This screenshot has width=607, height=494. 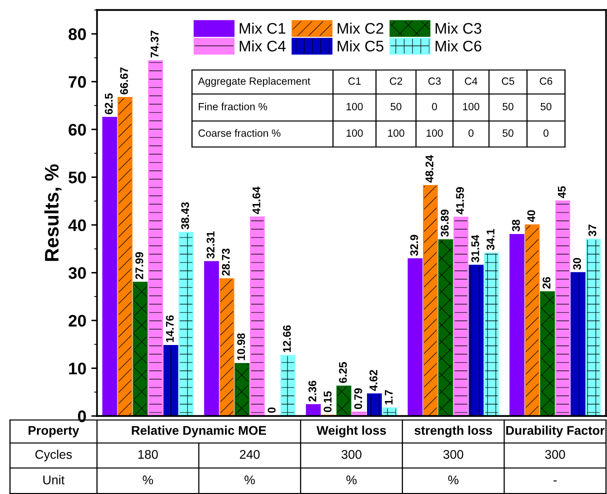 What do you see at coordinates (233, 106) in the screenshot?
I see `annotation: Fine fraction %` at bounding box center [233, 106].